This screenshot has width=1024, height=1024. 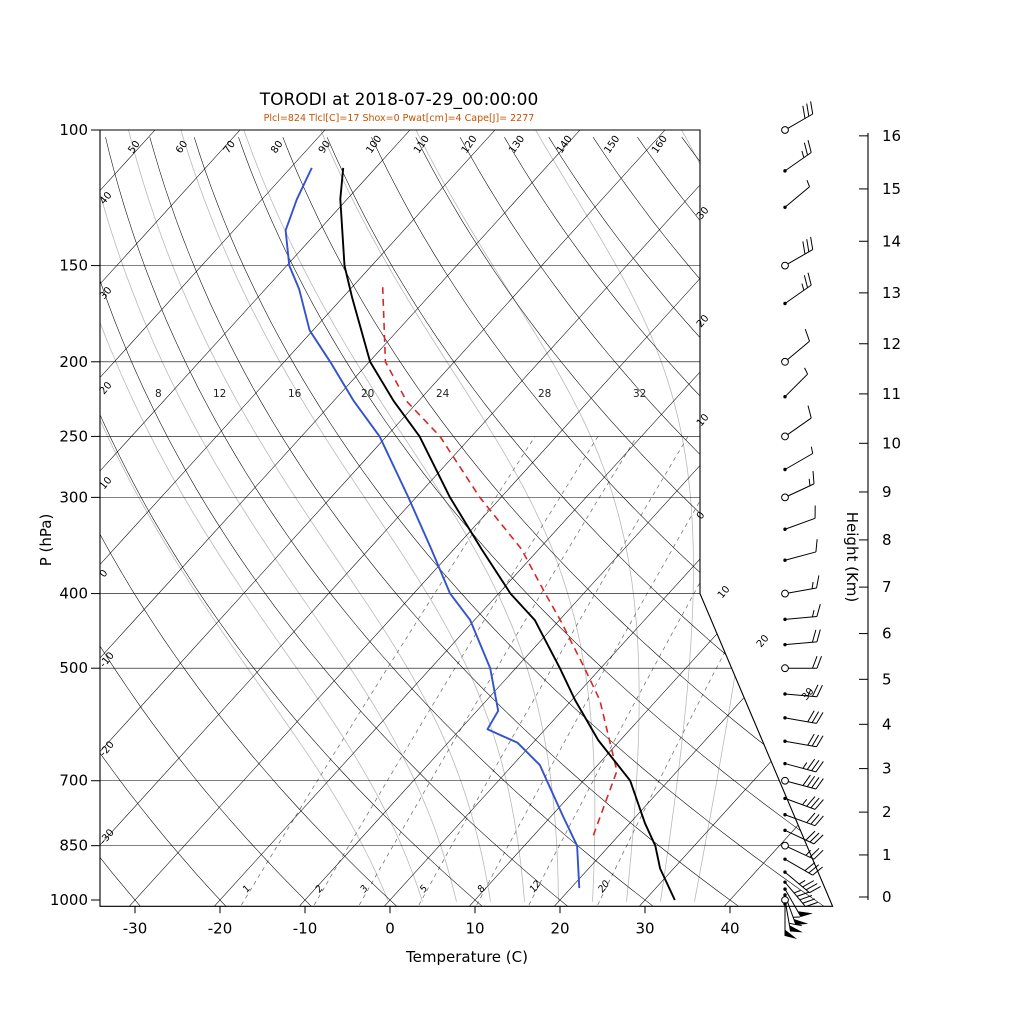 I want to click on grid-label: 5, so click(x=424, y=889).